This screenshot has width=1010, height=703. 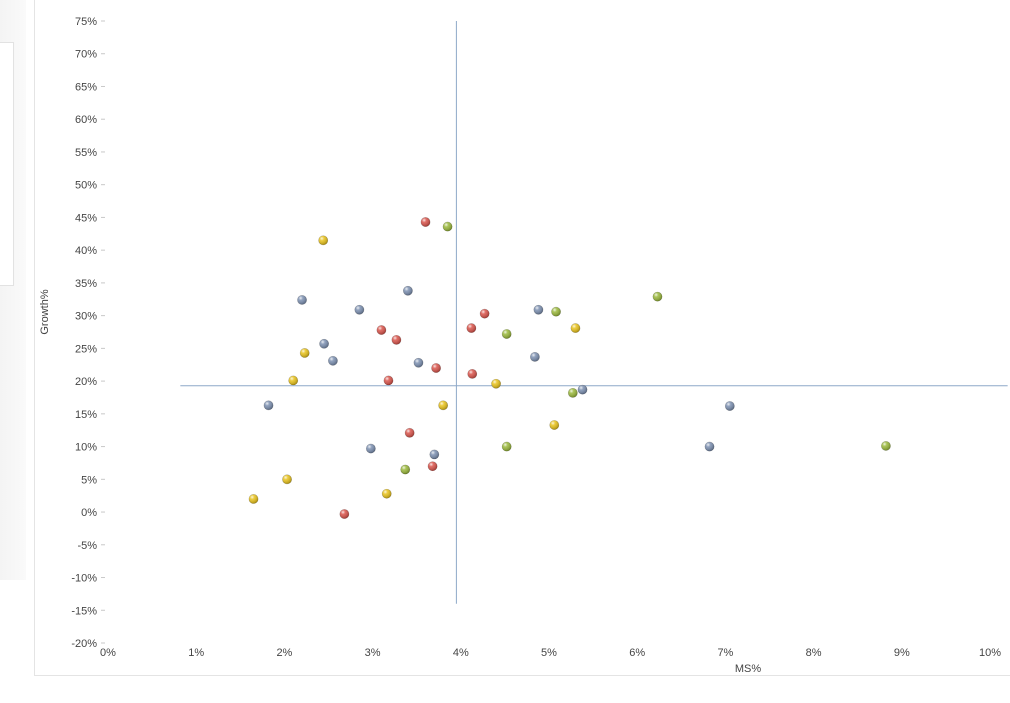 I want to click on y-tick-label: 5%, so click(x=89, y=480).